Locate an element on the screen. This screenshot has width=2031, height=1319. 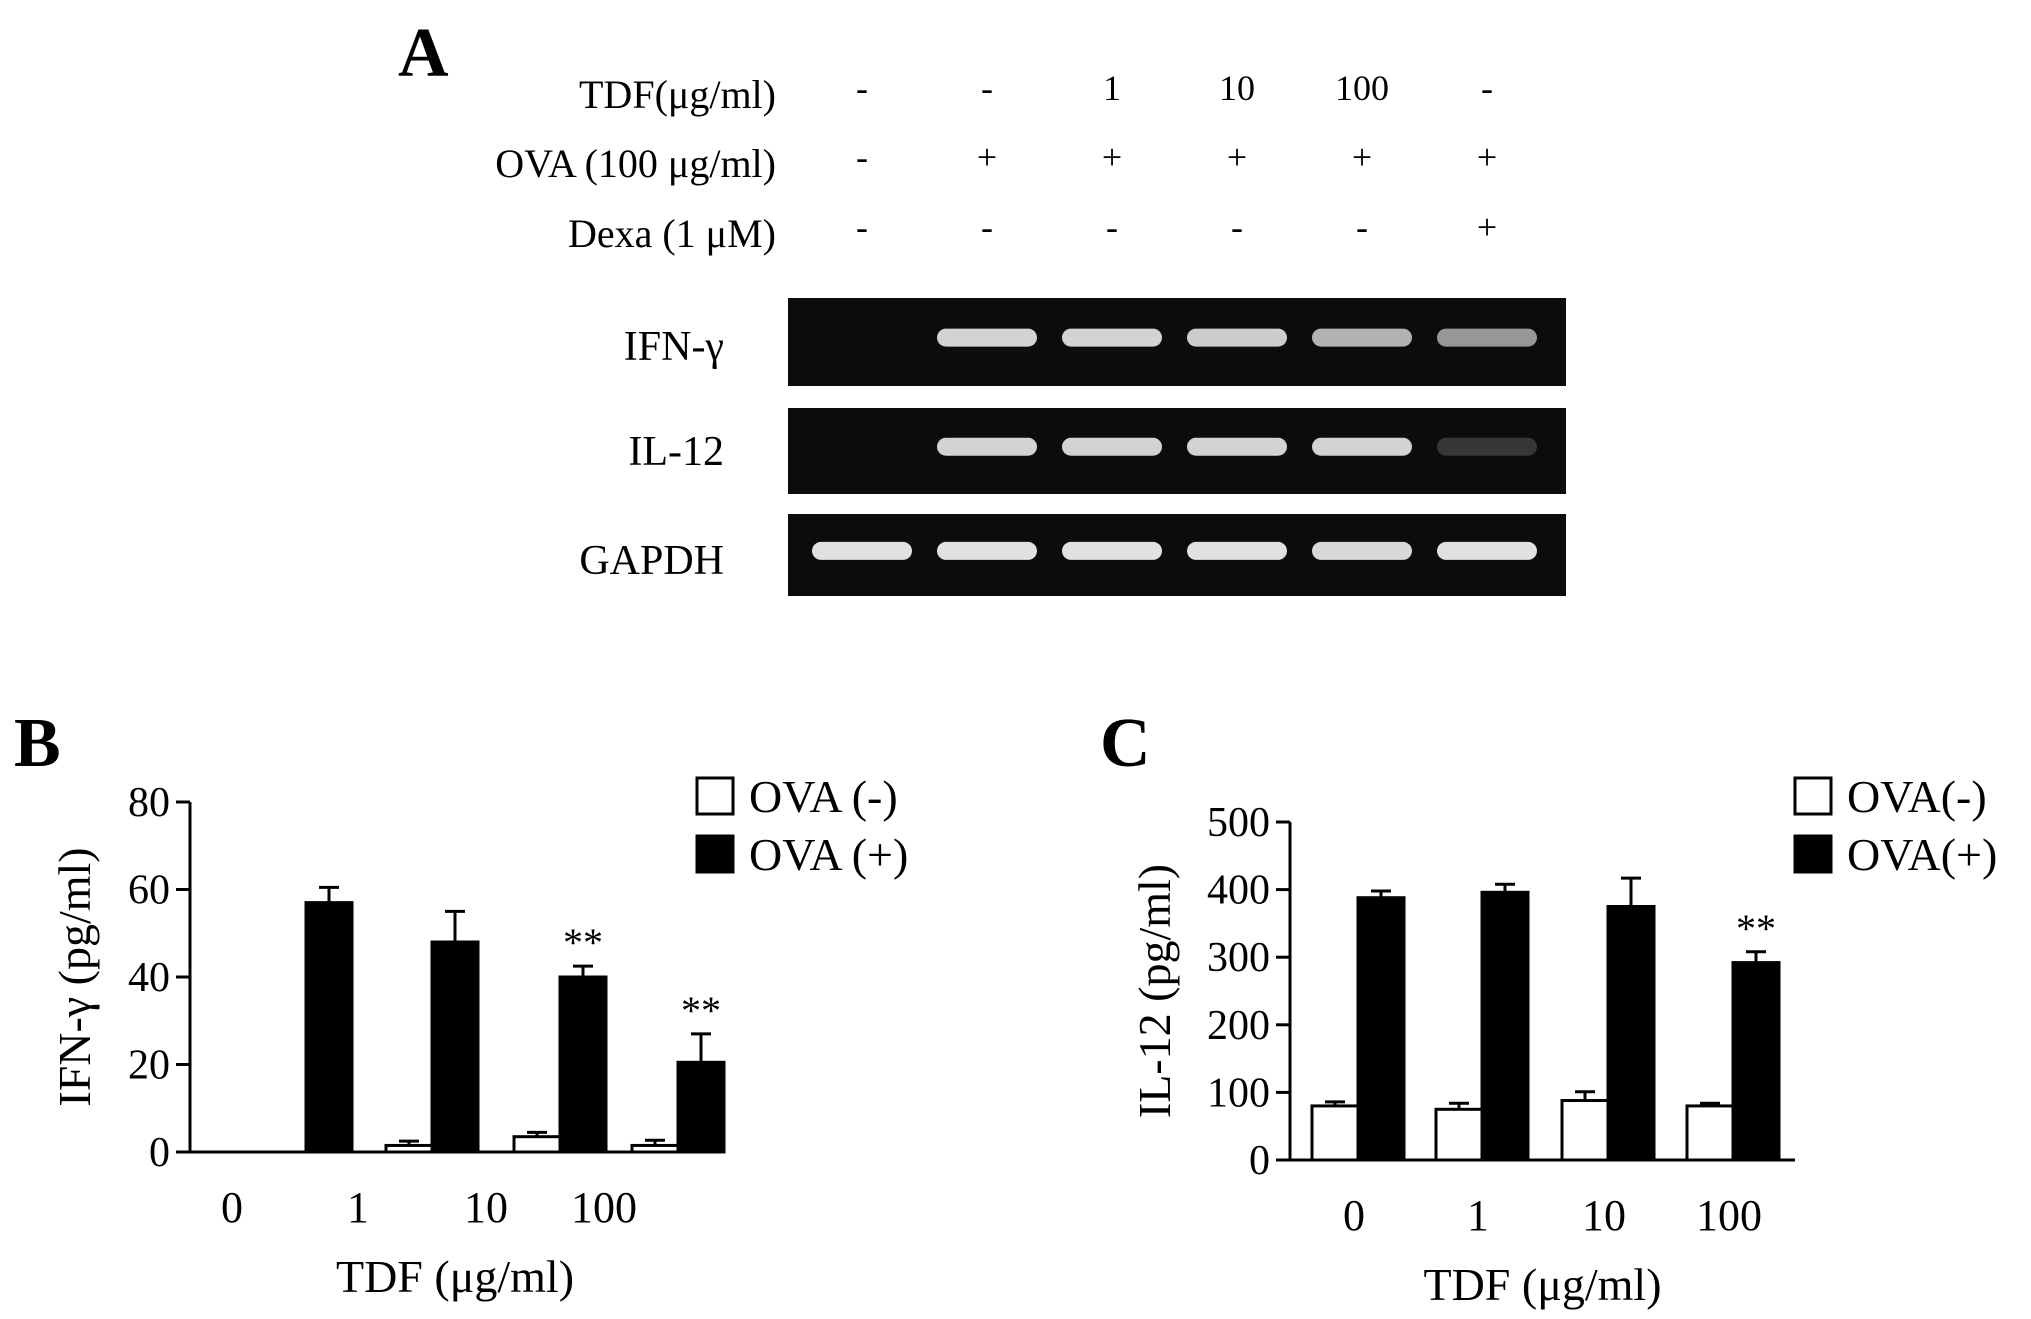
y-tick-label: 200 is located at coordinates (1238, 1026).